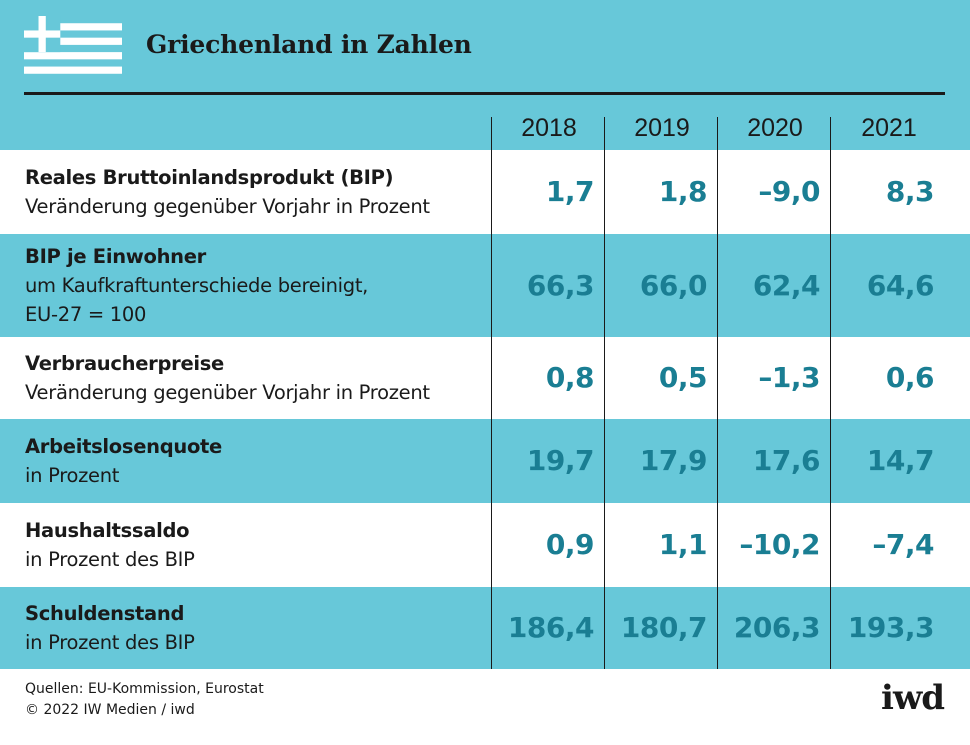 This screenshot has height=745, width=970. Describe the element at coordinates (570, 544) in the screenshot. I see `value-cell-2018: 0,9` at that location.